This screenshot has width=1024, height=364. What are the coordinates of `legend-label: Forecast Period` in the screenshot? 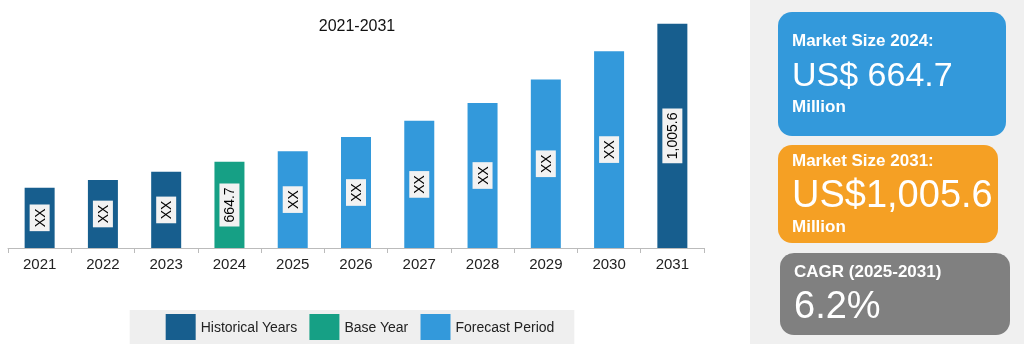 It's located at (505, 327).